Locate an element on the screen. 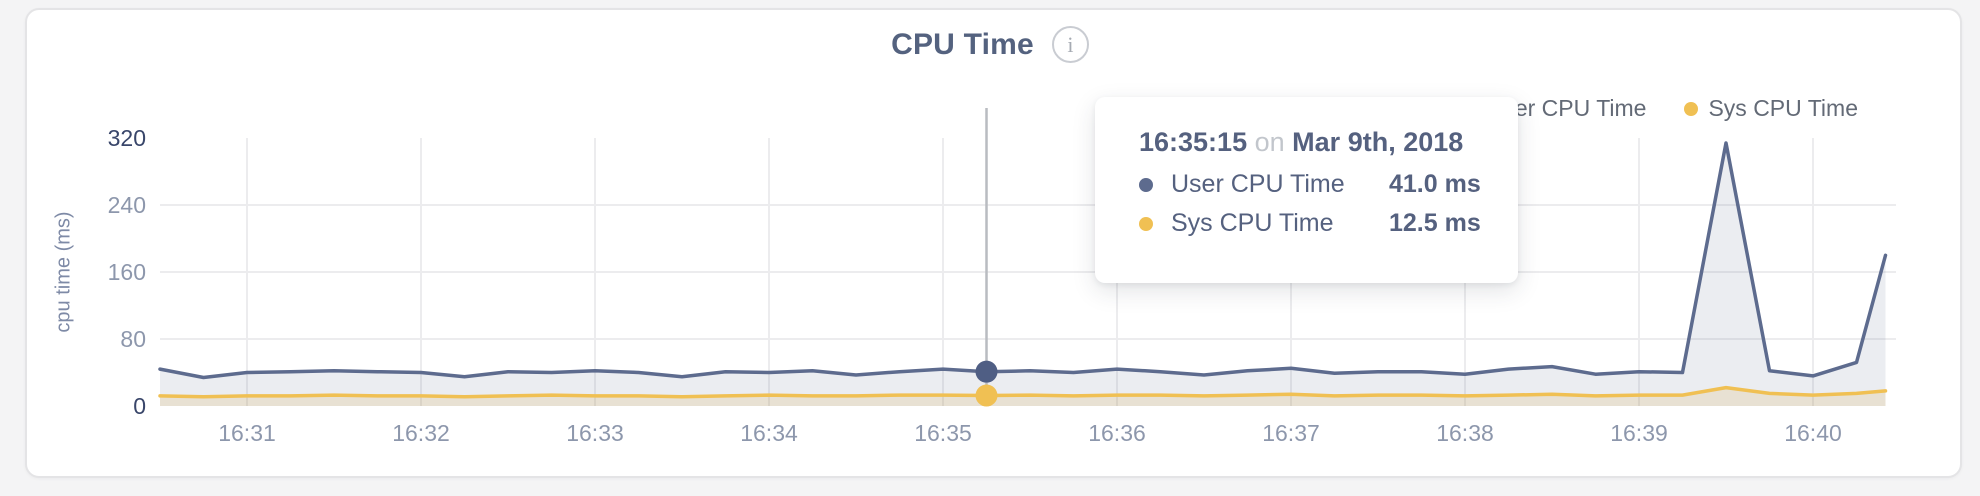 This screenshot has height=496, width=1980. chart-header: CPU Time i is located at coordinates (990, 44).